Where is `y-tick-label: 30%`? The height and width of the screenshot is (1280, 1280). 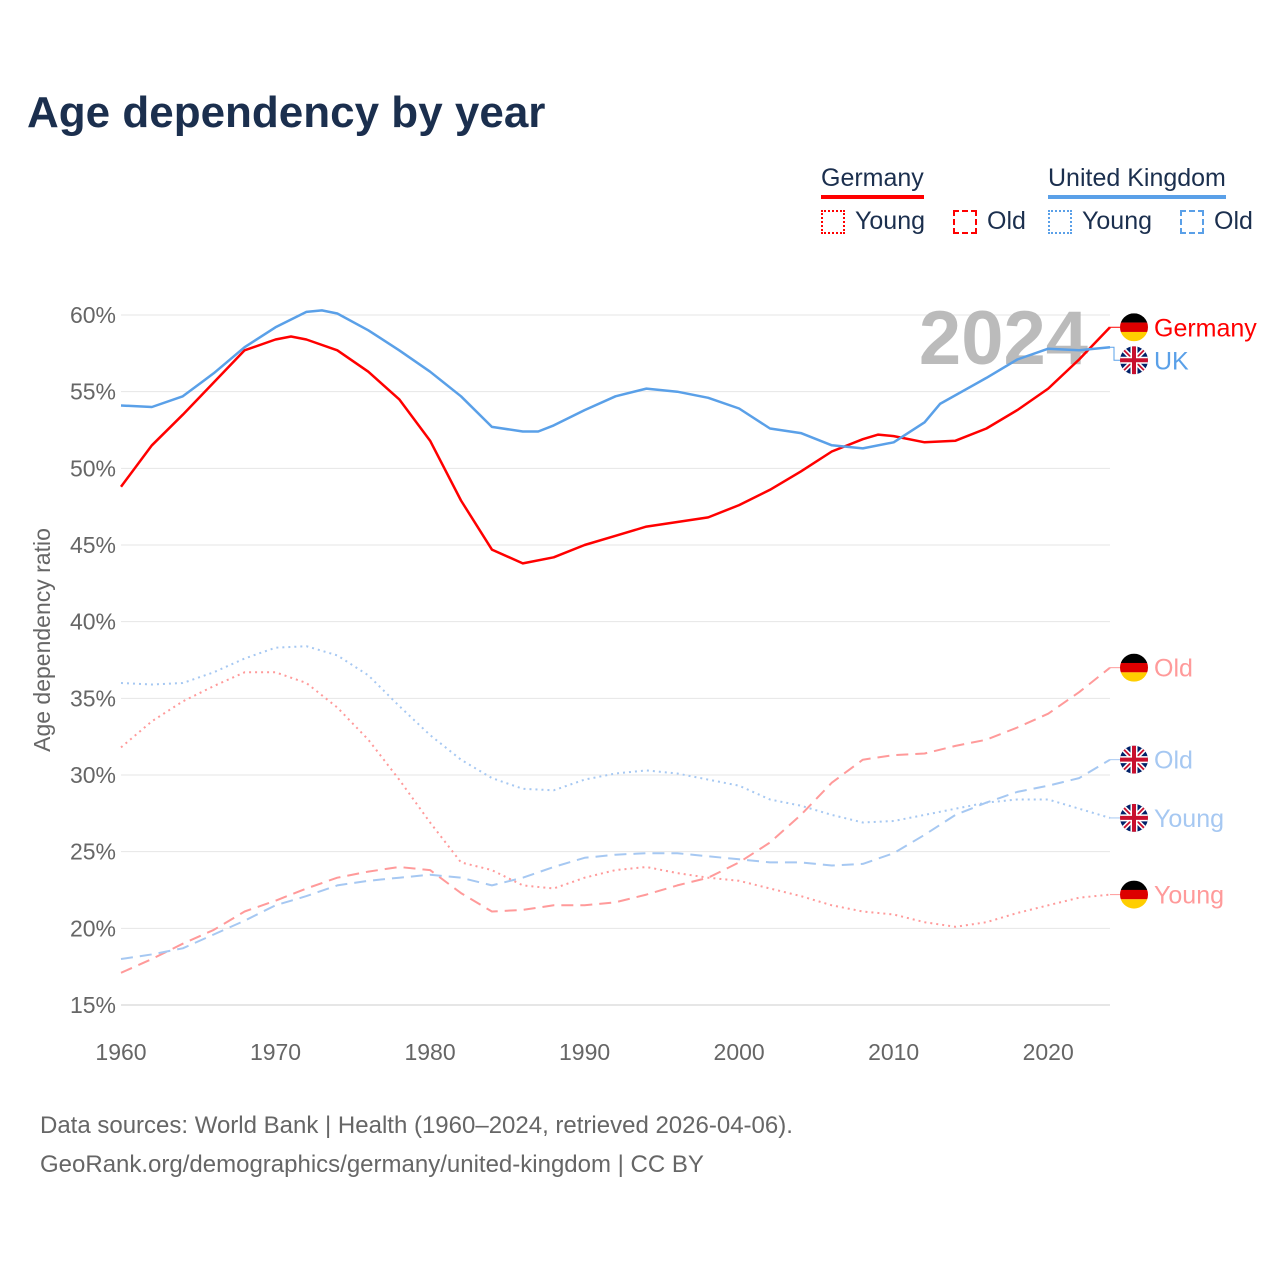 y-tick-label: 30% is located at coordinates (93, 775).